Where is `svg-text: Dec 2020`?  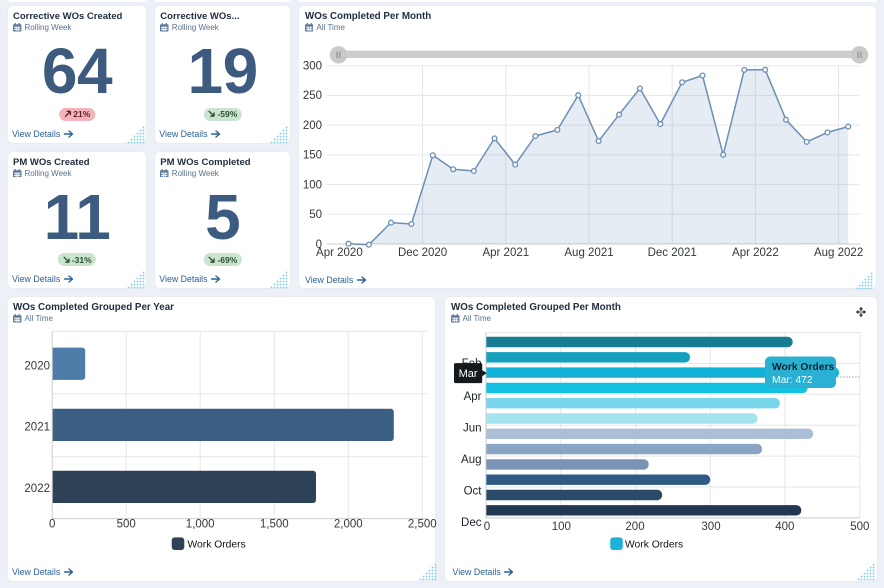
svg-text: Dec 2020 is located at coordinates (422, 253).